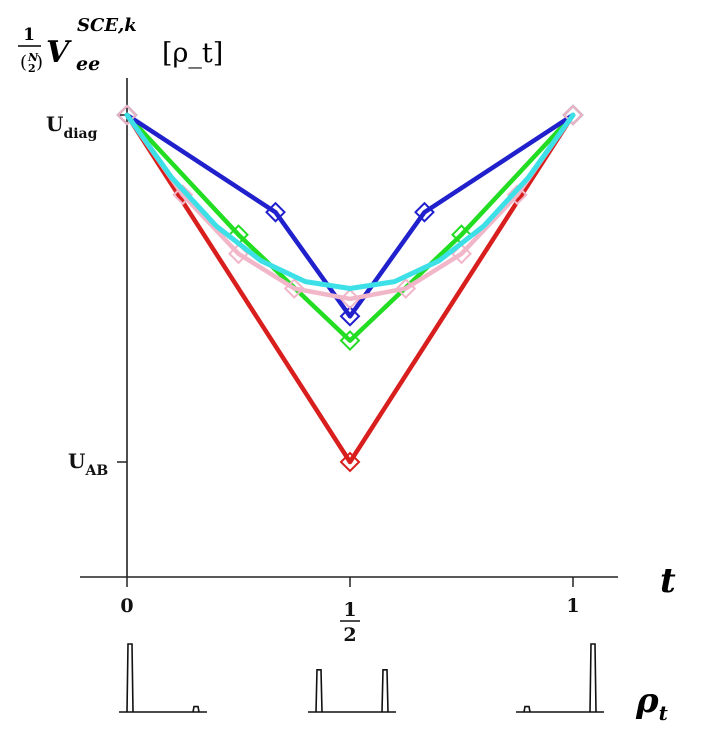 The width and height of the screenshot is (719, 732). I want to click on y-tick-label-udiag: Udiag, so click(72, 127).